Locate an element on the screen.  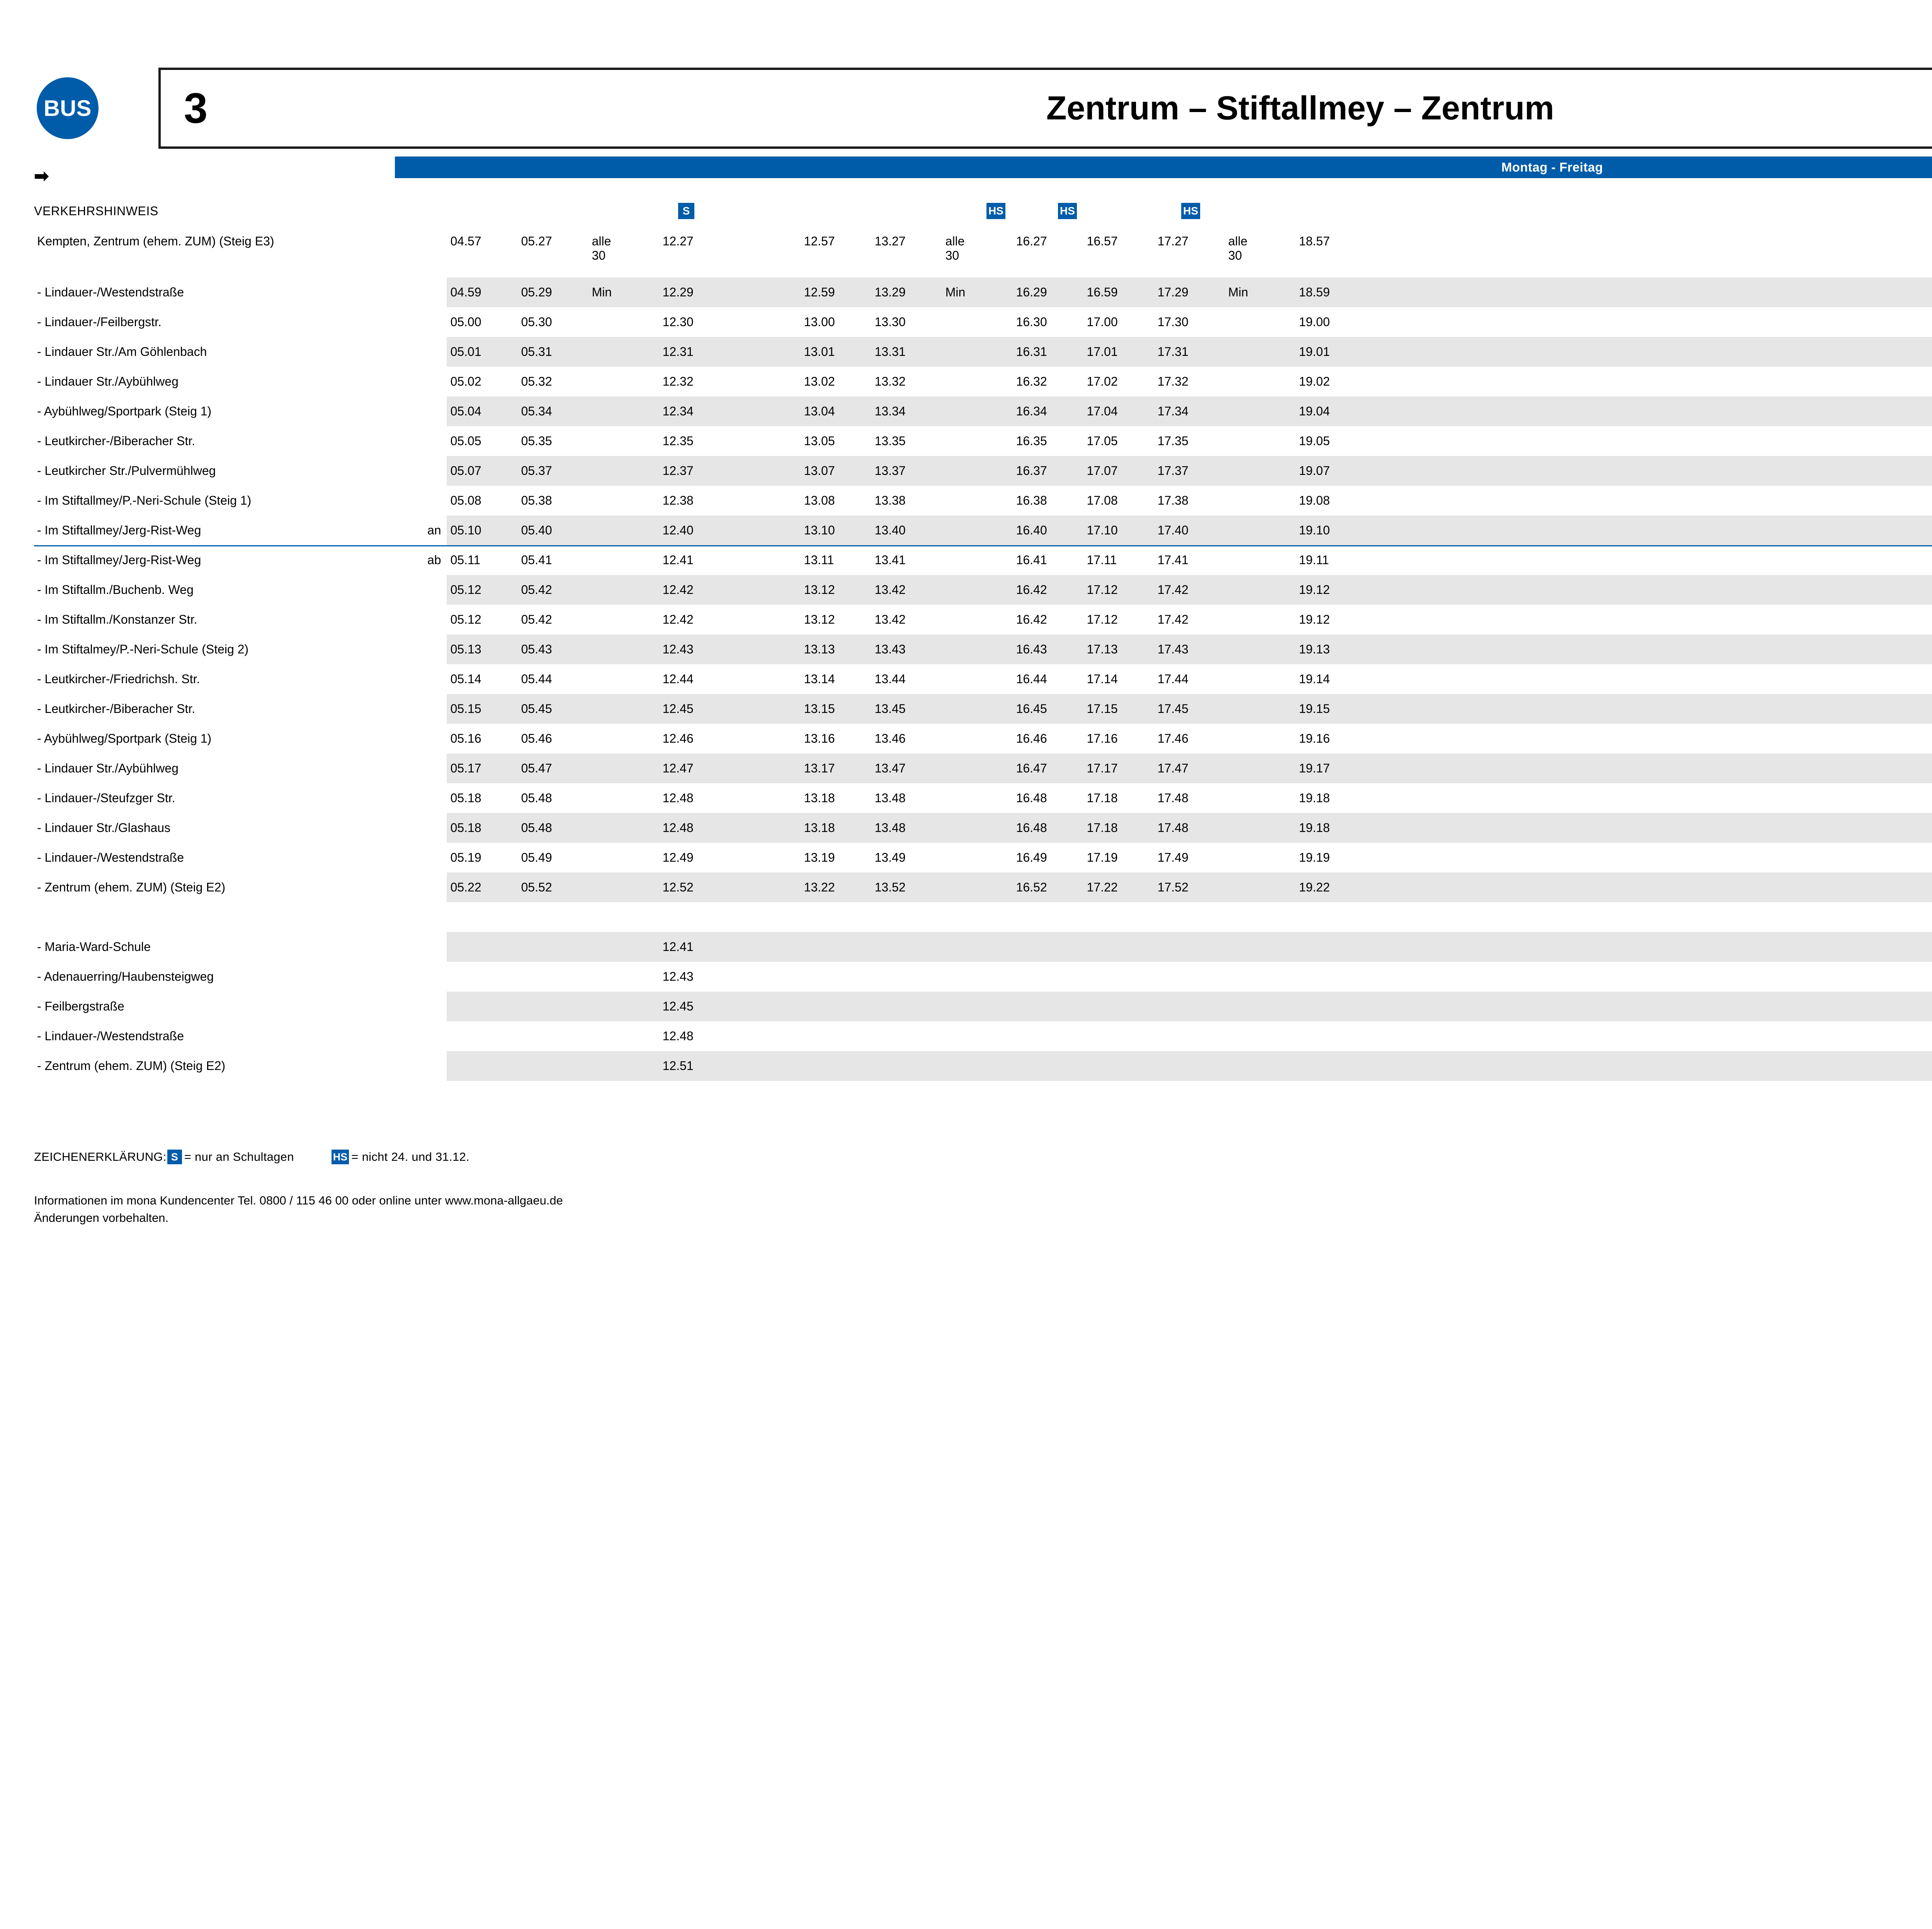
departure-time: 12.48 is located at coordinates (678, 1036).